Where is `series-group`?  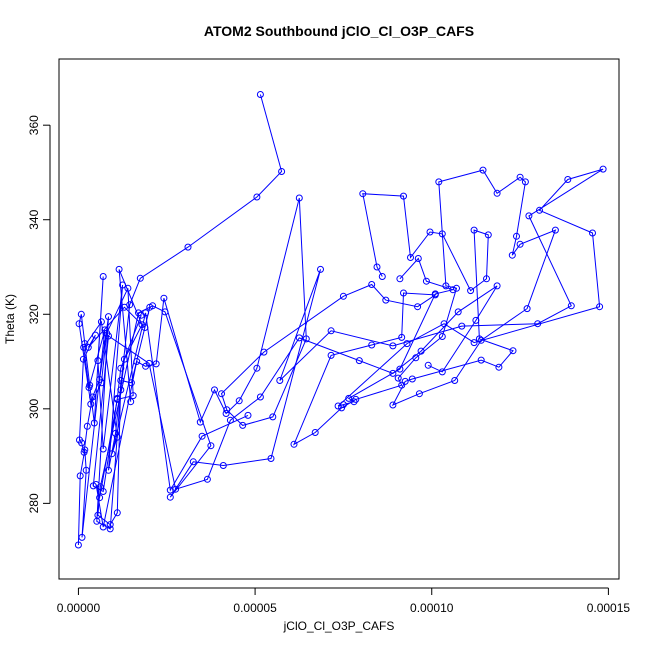 series-group is located at coordinates (163, 429).